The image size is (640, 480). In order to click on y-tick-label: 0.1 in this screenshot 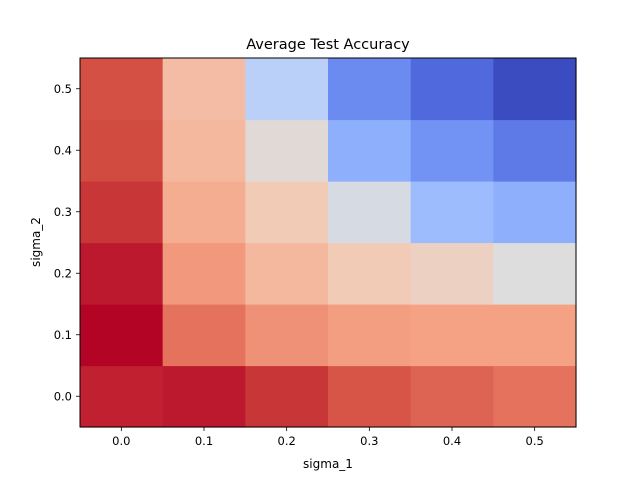, I will do `click(63, 335)`.